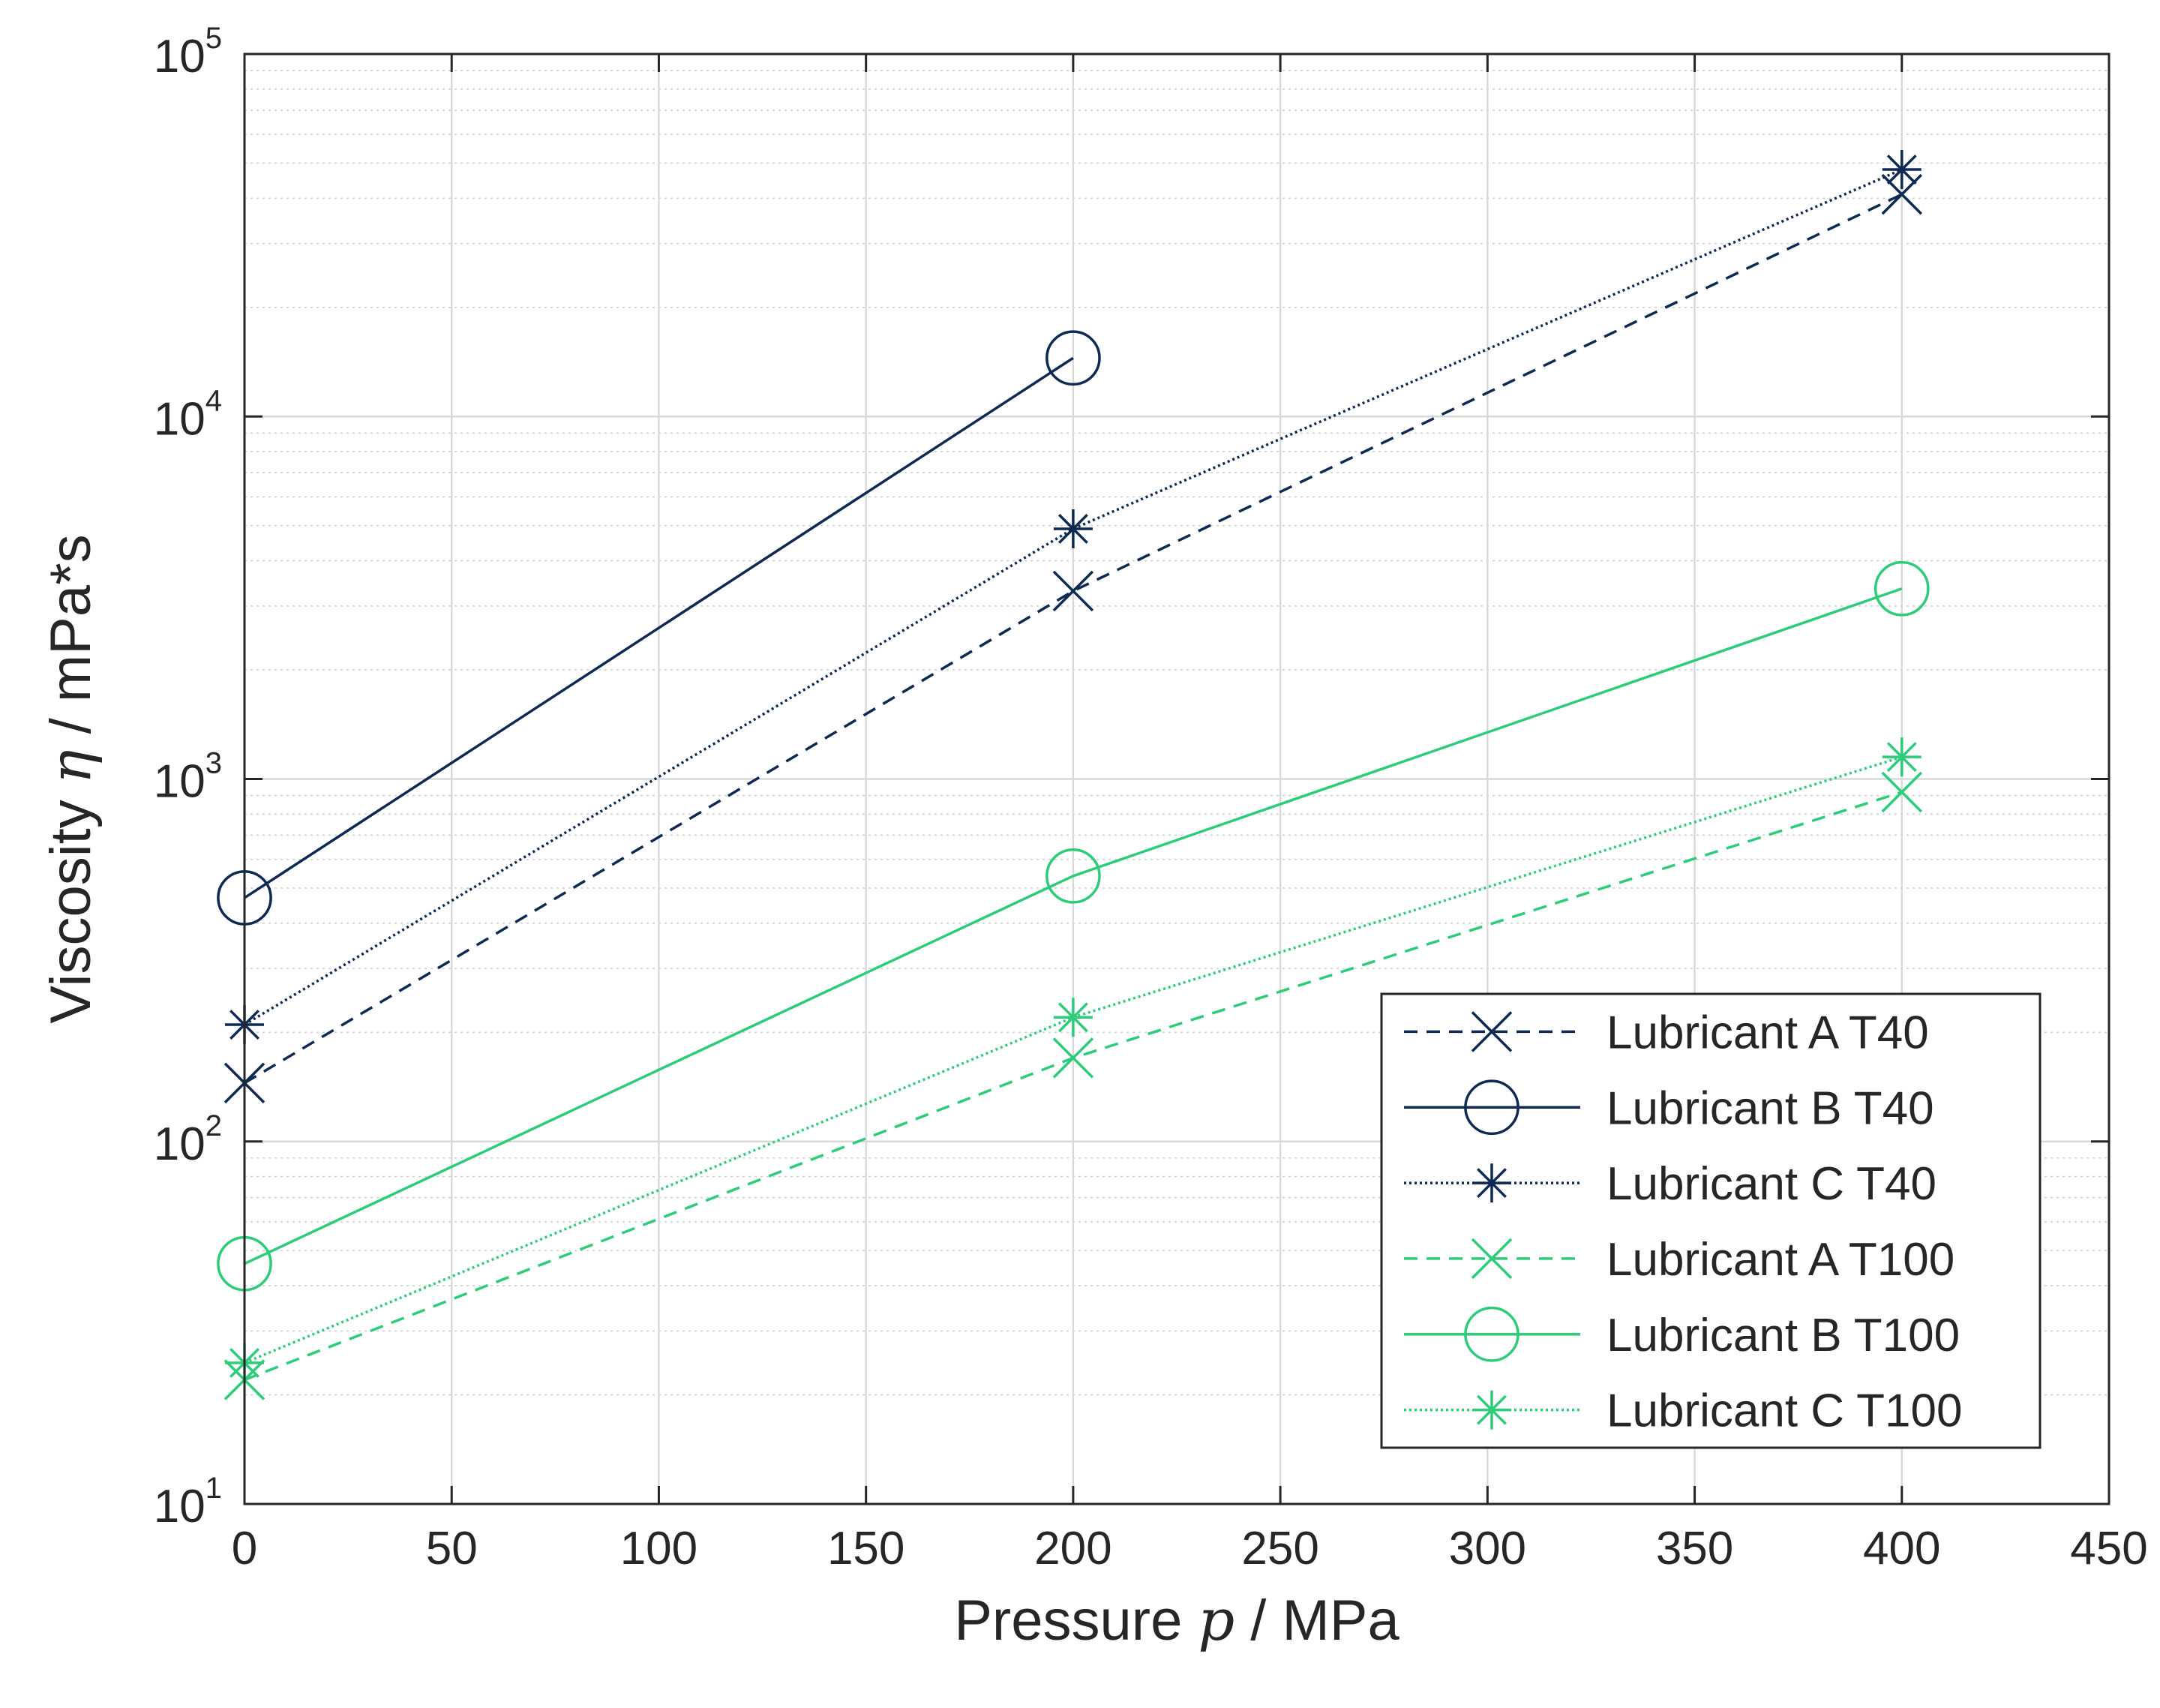  Describe the element at coordinates (1076, 1620) in the screenshot. I see `x-axis-label-prefix: Pressure` at that location.